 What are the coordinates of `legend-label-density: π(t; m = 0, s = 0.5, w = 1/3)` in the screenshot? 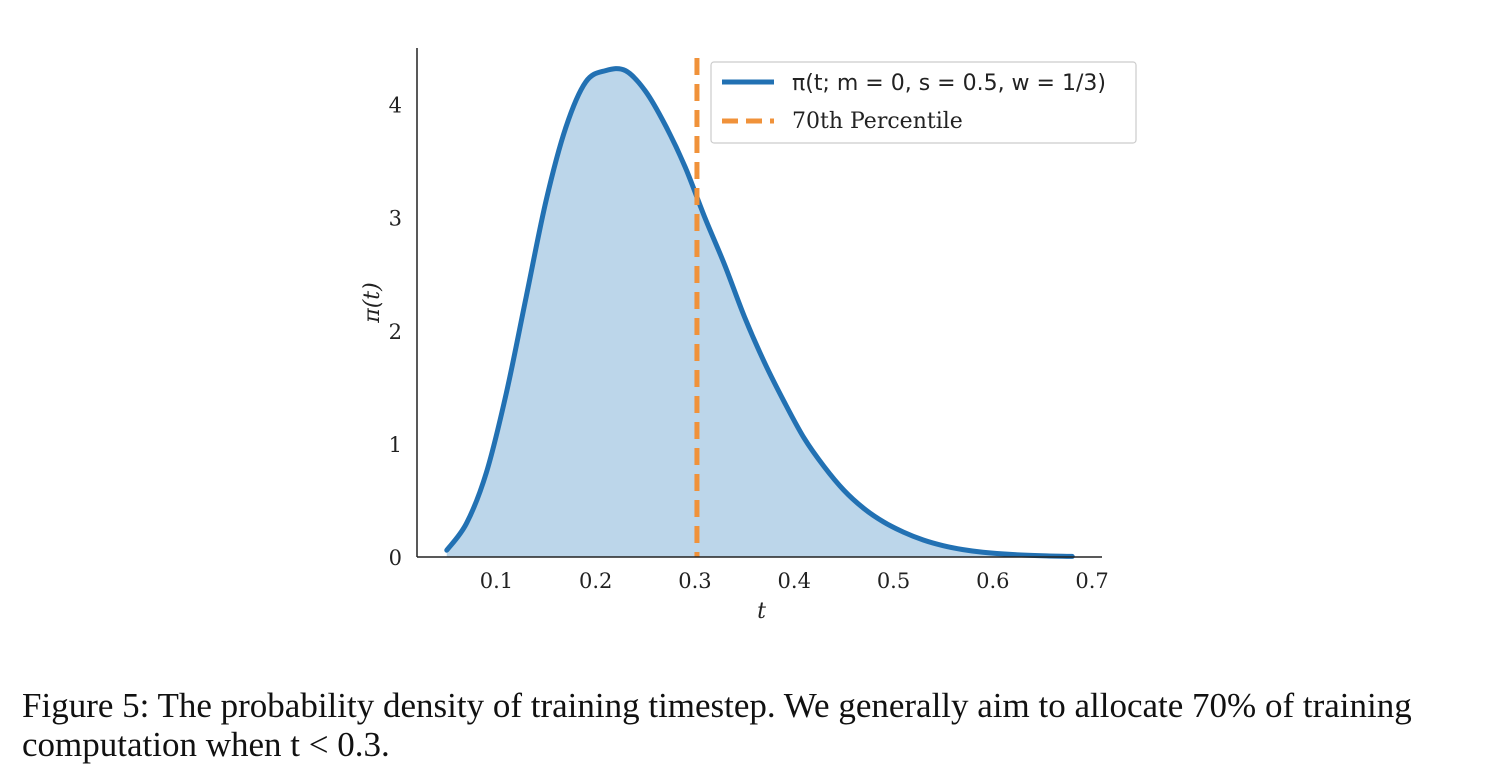 It's located at (949, 83).